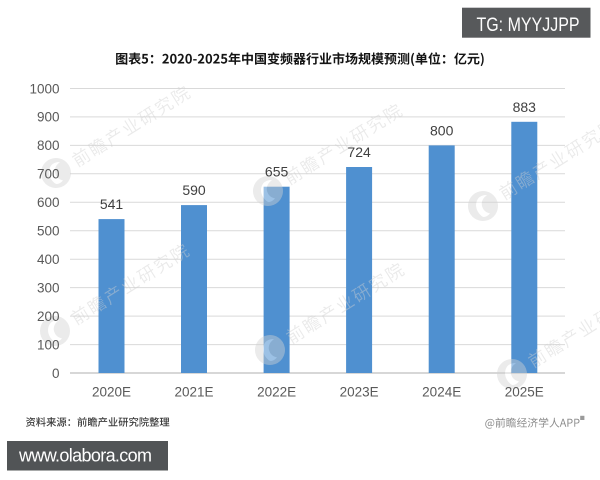 The width and height of the screenshot is (600, 480). I want to click on svg-text: 2021E, so click(193, 391).